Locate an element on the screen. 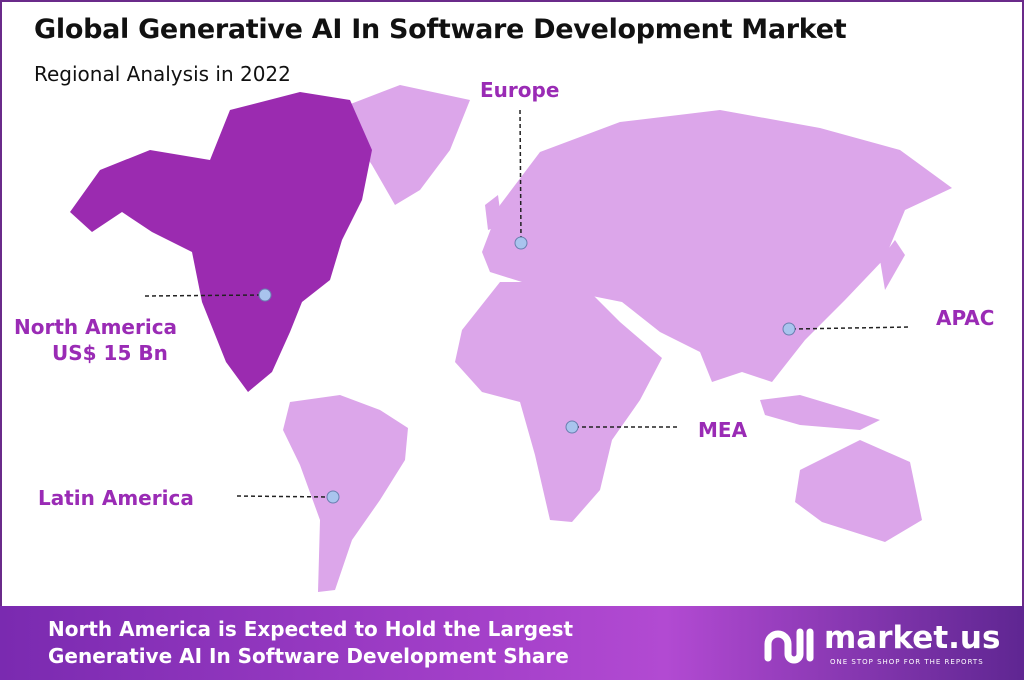 The height and width of the screenshot is (680, 1024). market-us-logo: market.us ONE STOP SHOP FOR THE REPORTS is located at coordinates (882, 644).